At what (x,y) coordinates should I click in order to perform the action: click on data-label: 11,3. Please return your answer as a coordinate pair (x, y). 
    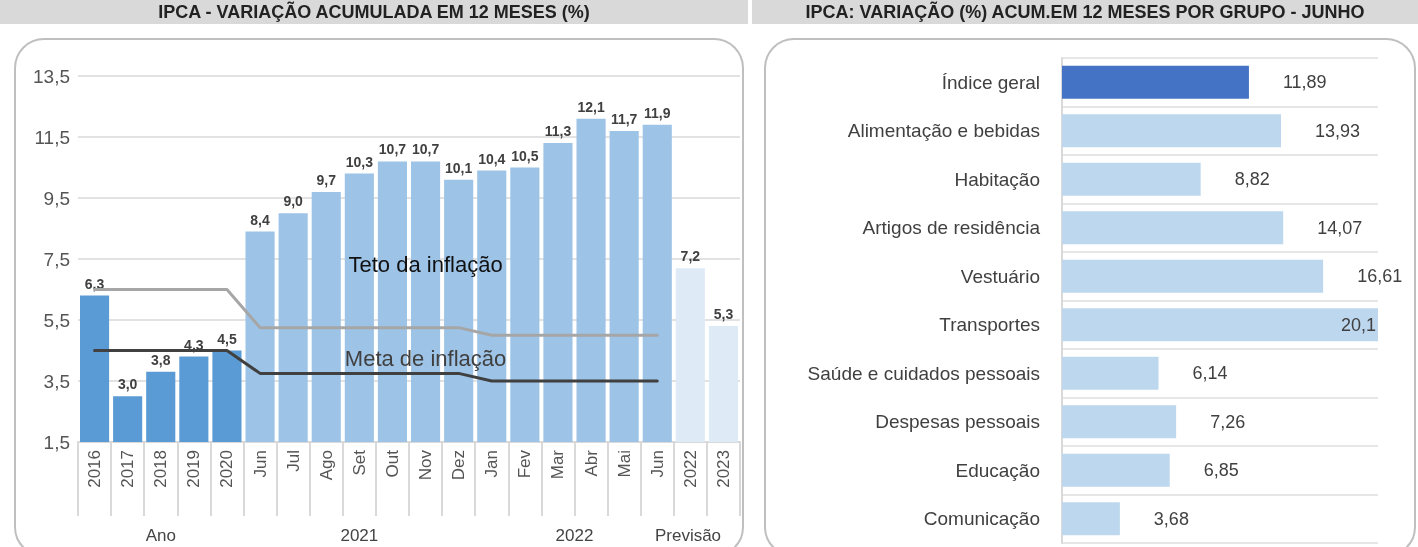
    Looking at the image, I should click on (558, 131).